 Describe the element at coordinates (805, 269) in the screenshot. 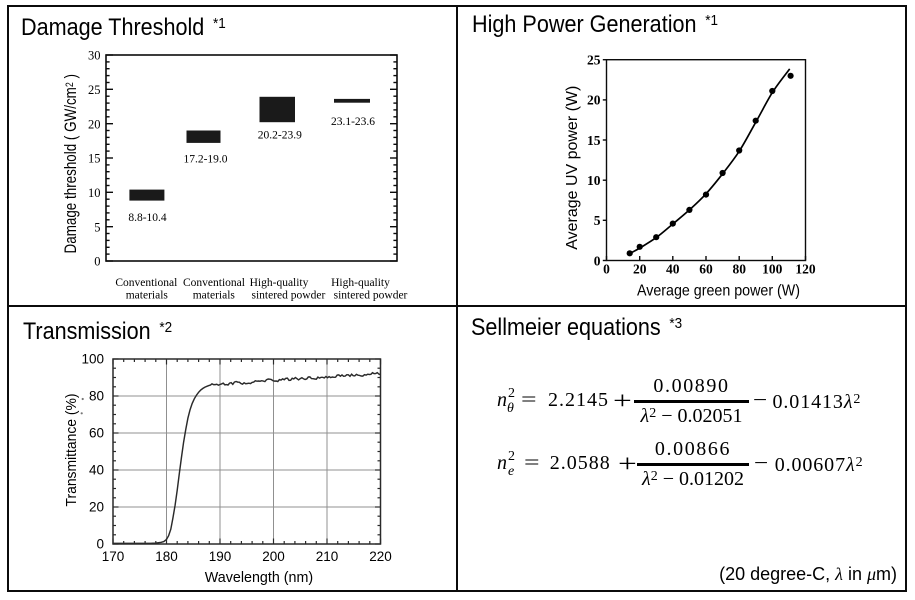

I see `svg-text: 120` at that location.